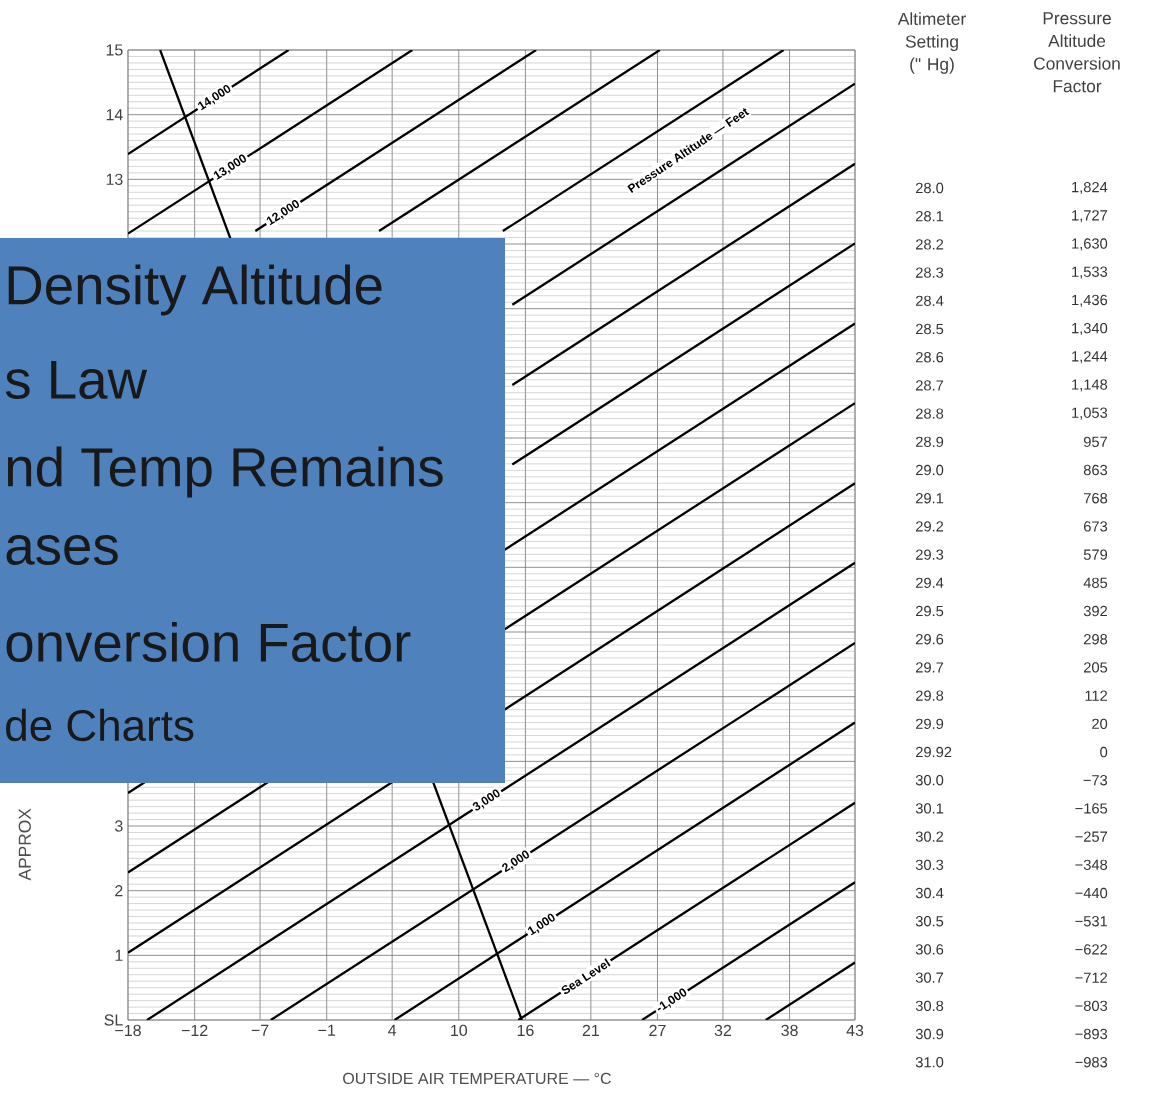 This screenshot has height=1103, width=1149. I want to click on annotation: onversion Factor, so click(208, 642).